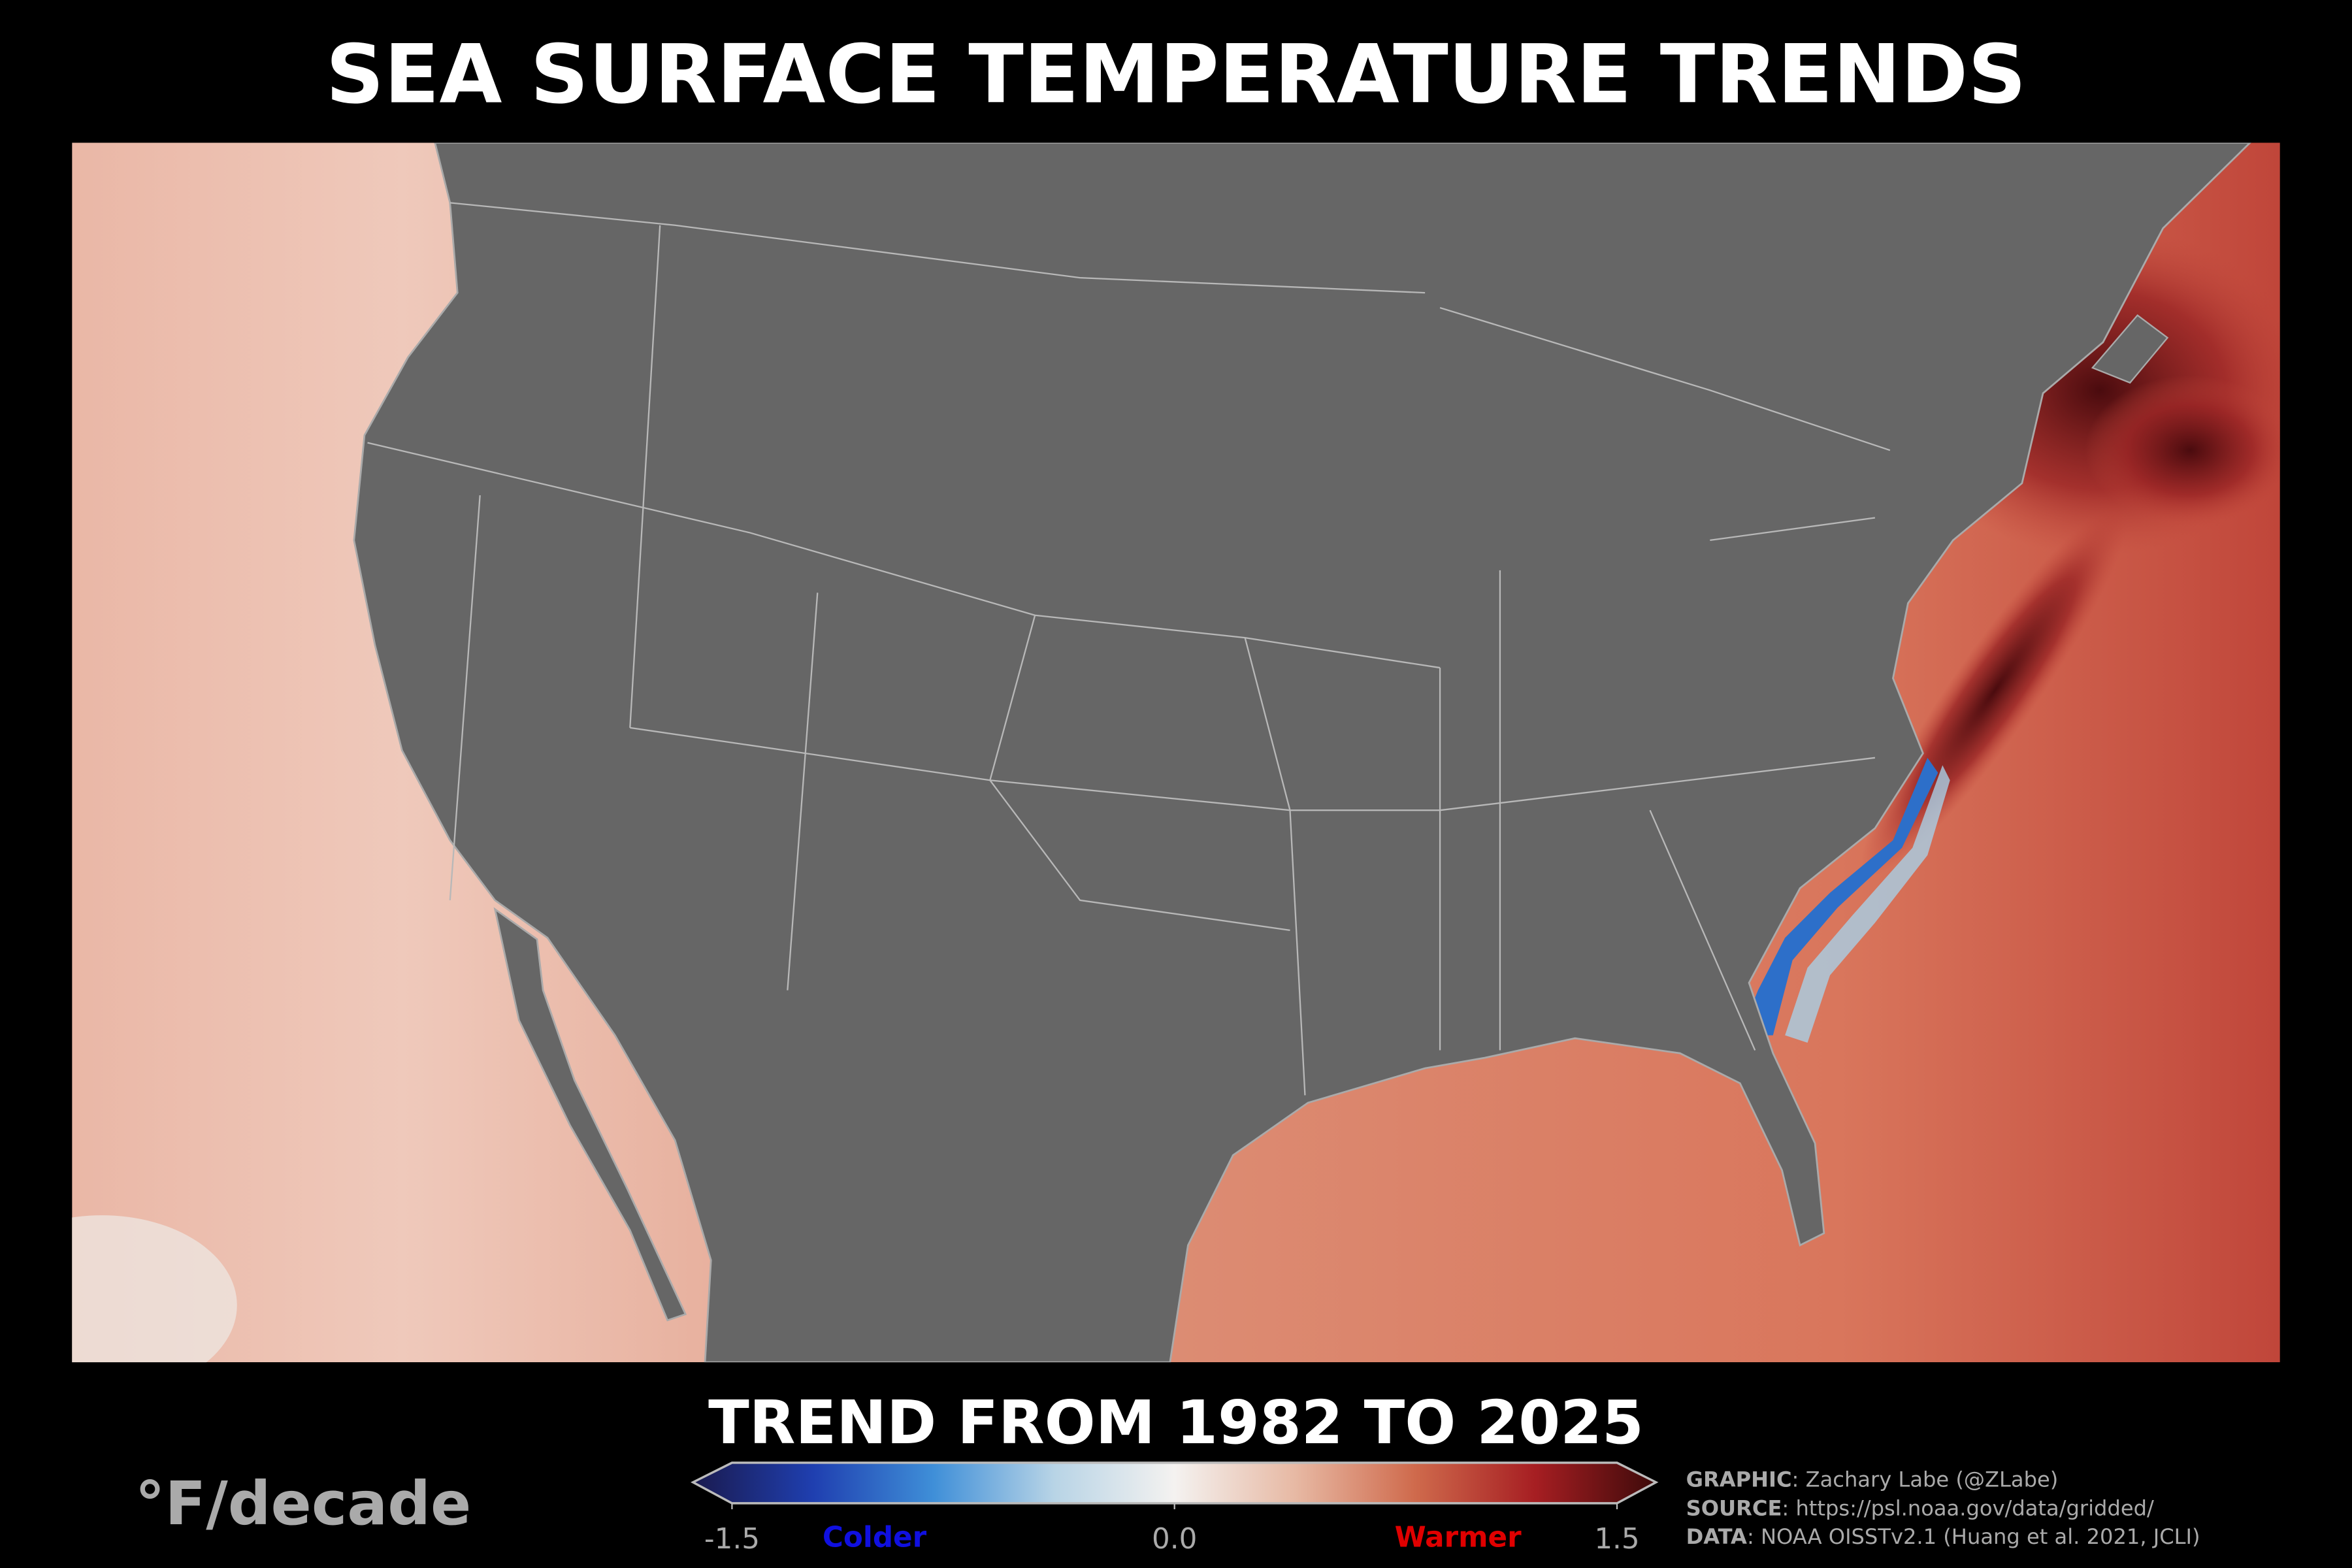 The image size is (2352, 1568). Describe the element at coordinates (1458, 1537) in the screenshot. I see `warmer-label: Warmer` at that location.